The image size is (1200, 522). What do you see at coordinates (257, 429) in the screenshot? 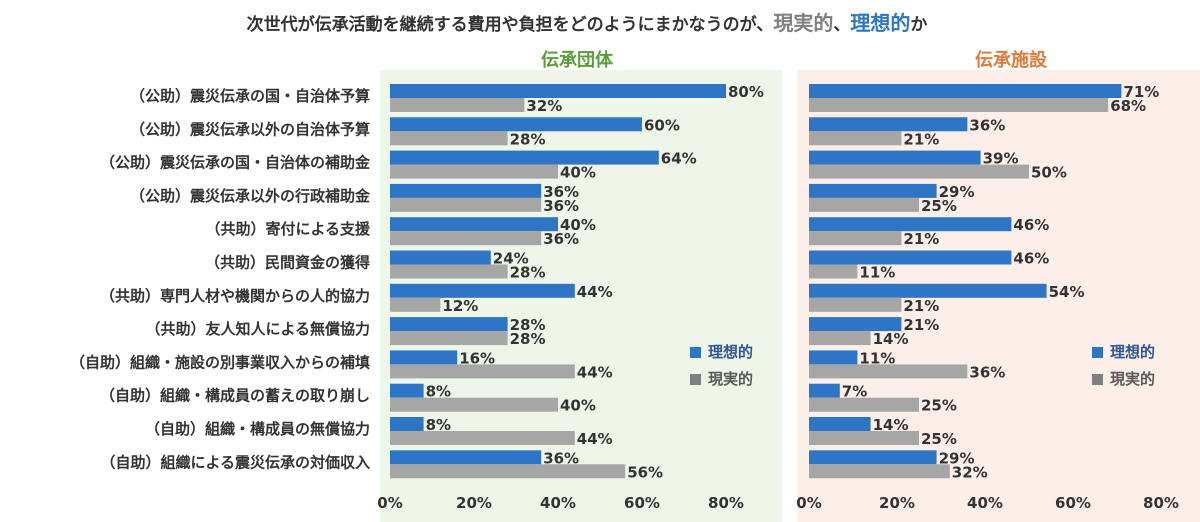
I see `category-label: （自助）組織・構成員の無償協力` at bounding box center [257, 429].